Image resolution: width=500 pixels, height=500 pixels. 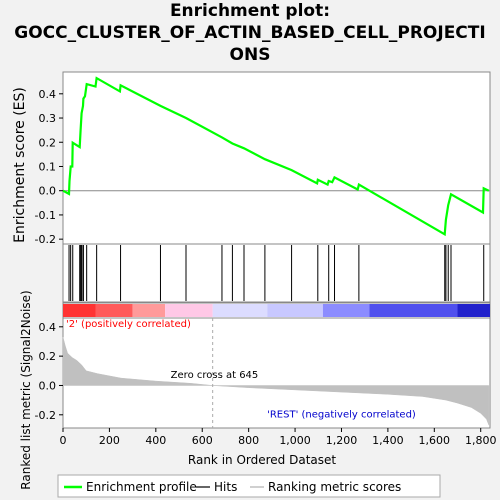 What do you see at coordinates (202, 440) in the screenshot?
I see `x-tick-label: 600` at bounding box center [202, 440].